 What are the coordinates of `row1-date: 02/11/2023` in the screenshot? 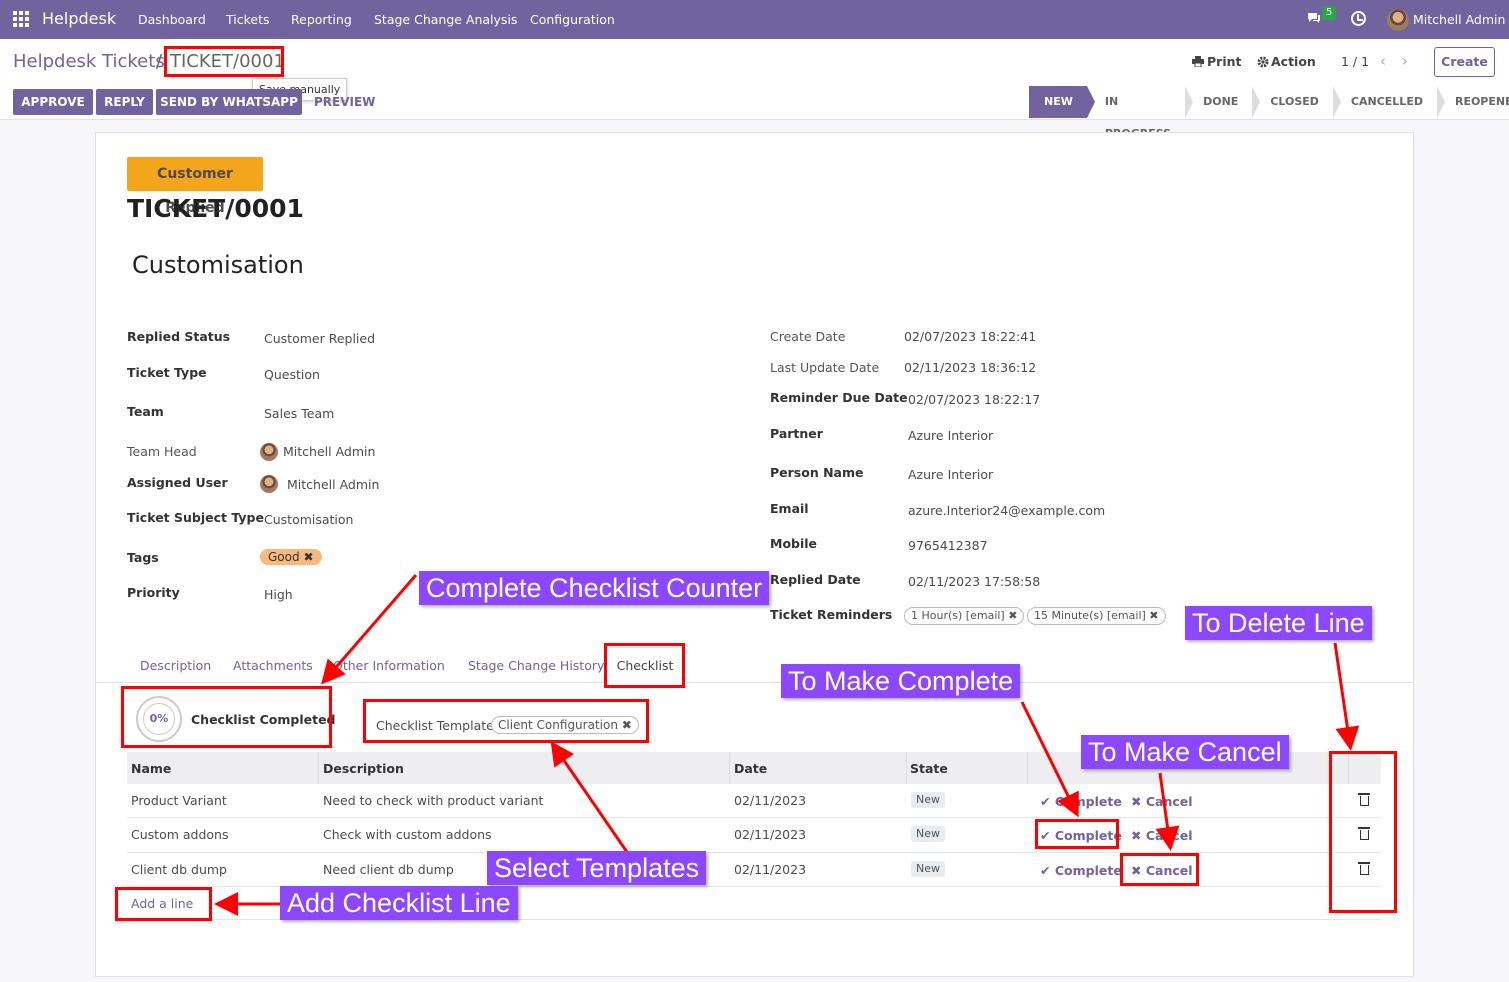 It's located at (770, 800).